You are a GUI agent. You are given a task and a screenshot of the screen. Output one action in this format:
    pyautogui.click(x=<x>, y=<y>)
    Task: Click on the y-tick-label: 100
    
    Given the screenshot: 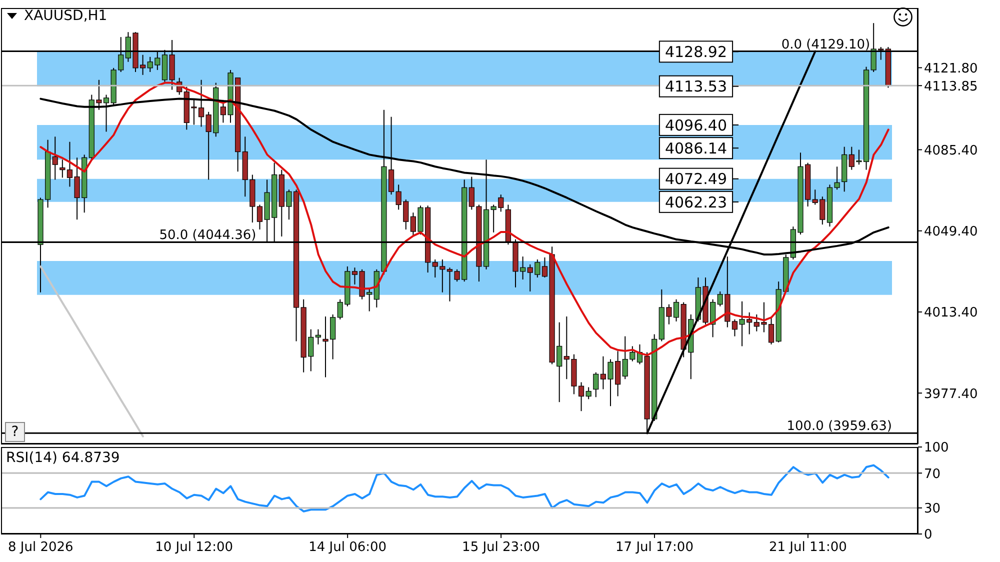 What is the action you would take?
    pyautogui.click(x=936, y=448)
    